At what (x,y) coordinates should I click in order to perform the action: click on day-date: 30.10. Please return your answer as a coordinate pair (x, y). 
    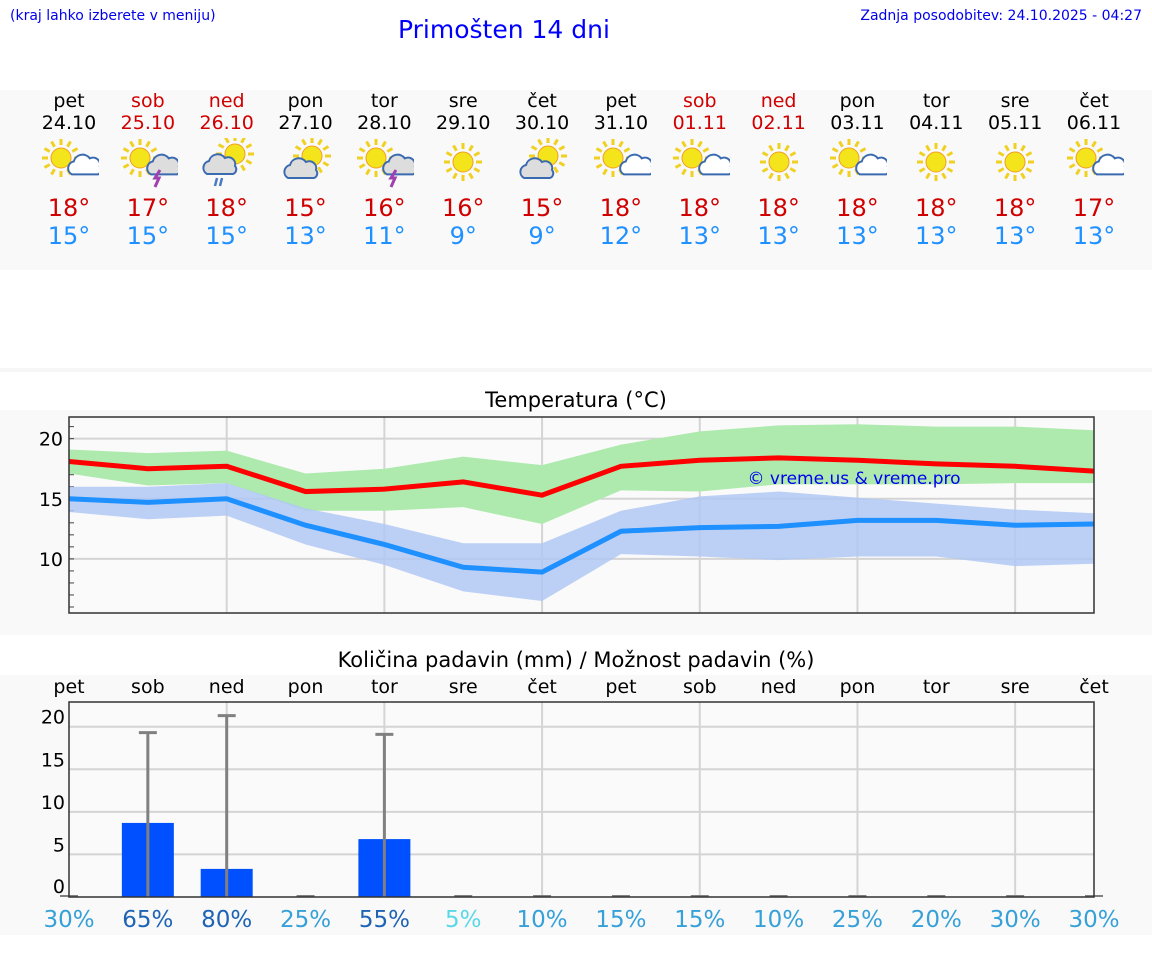
    Looking at the image, I should click on (542, 123).